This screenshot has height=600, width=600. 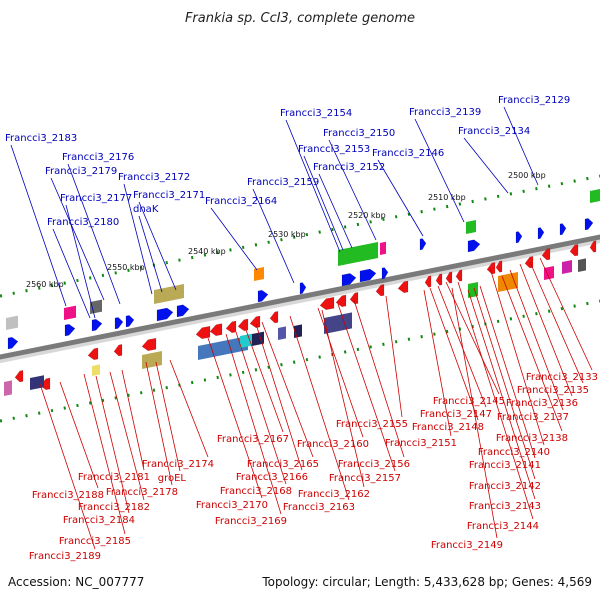 I want to click on gene-label: Francci3_2176, so click(x=98, y=157).